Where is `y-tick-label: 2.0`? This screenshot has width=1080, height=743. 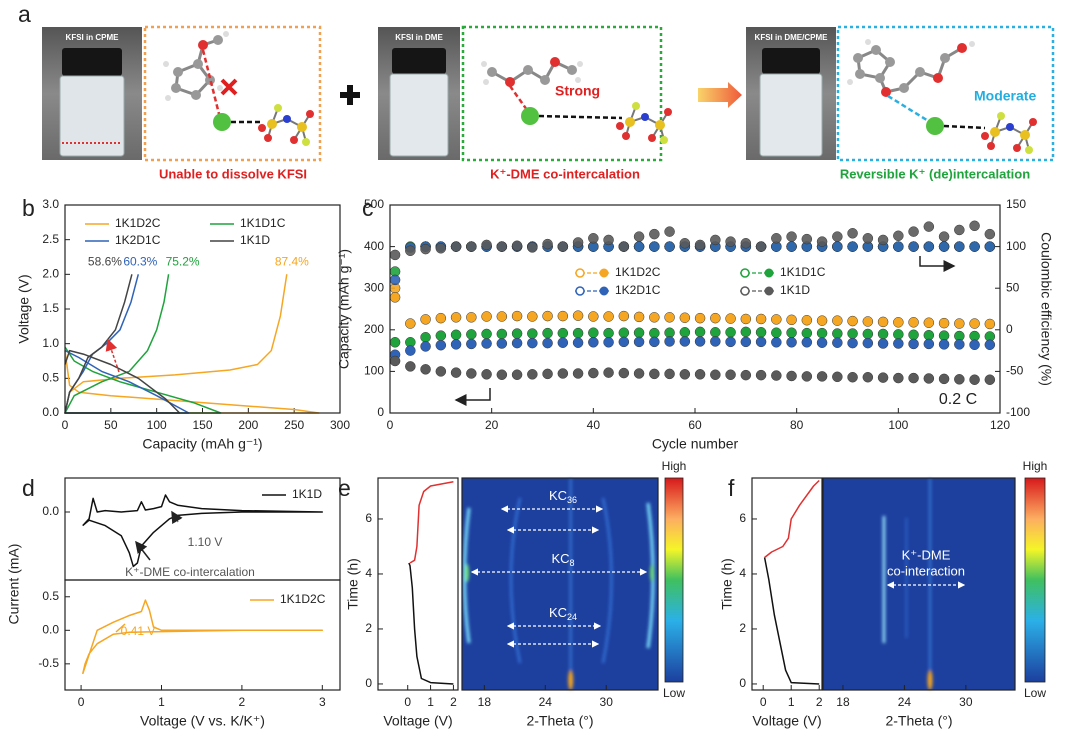 y-tick-label: 2.0 is located at coordinates (50, 274).